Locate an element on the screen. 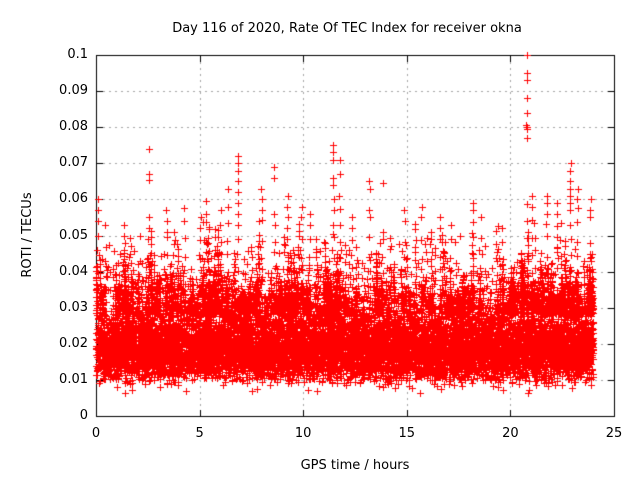 This screenshot has width=640, height=480. y-tick-label: 0.06 is located at coordinates (73, 199).